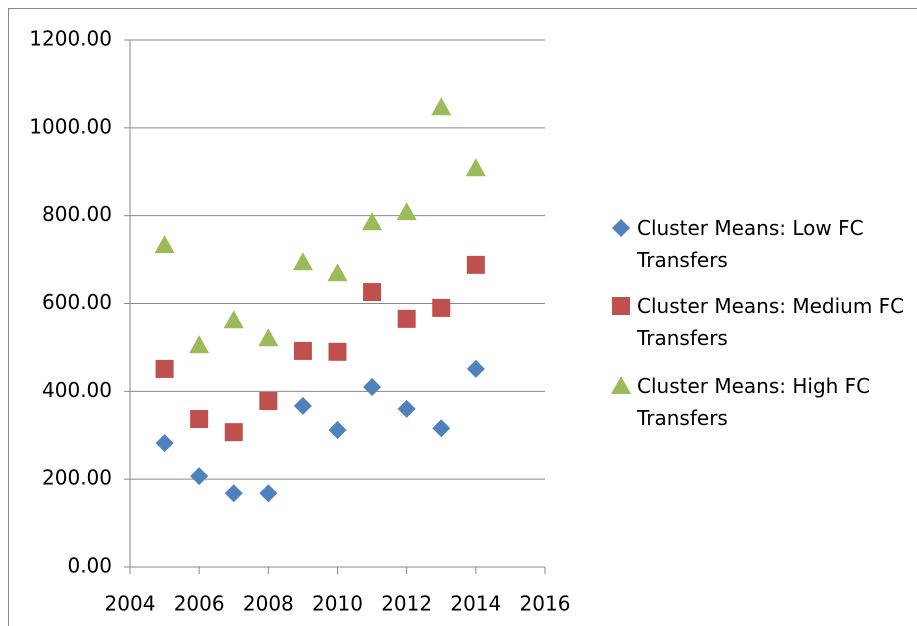  What do you see at coordinates (337, 604) in the screenshot?
I see `x-tick-label: 2010` at bounding box center [337, 604].